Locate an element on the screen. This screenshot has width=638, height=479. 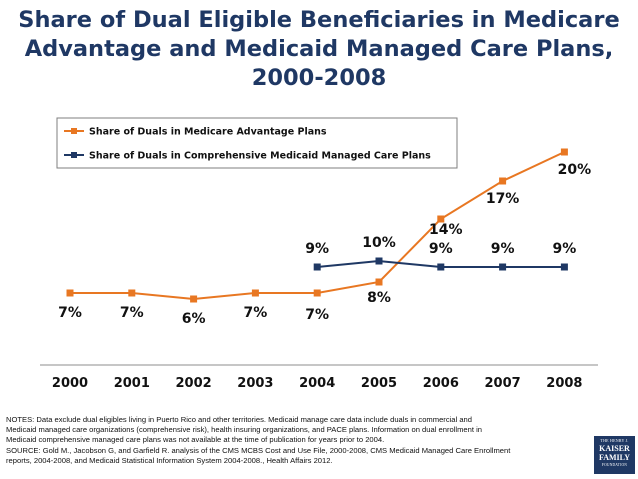
x-tick-label: 2005 is located at coordinates (379, 383).